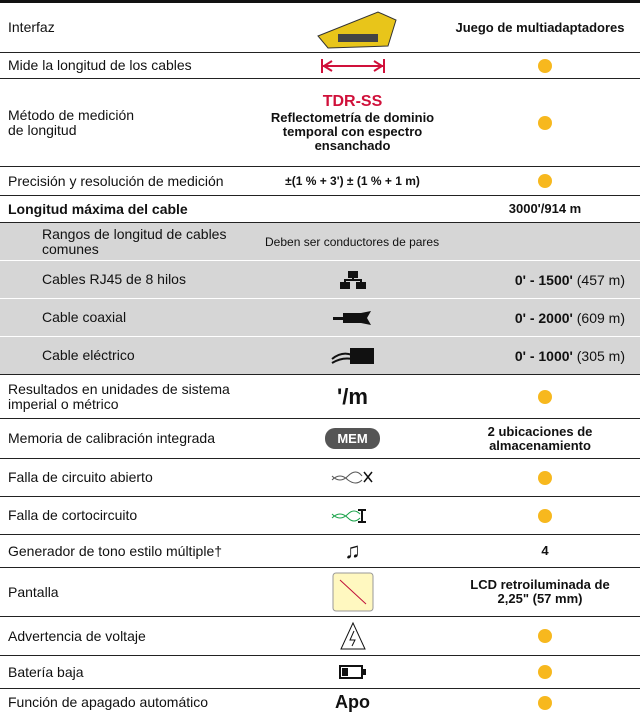 This screenshot has height=716, width=640. Describe the element at coordinates (540, 27) in the screenshot. I see `value: Juego de multiadaptadores` at that location.